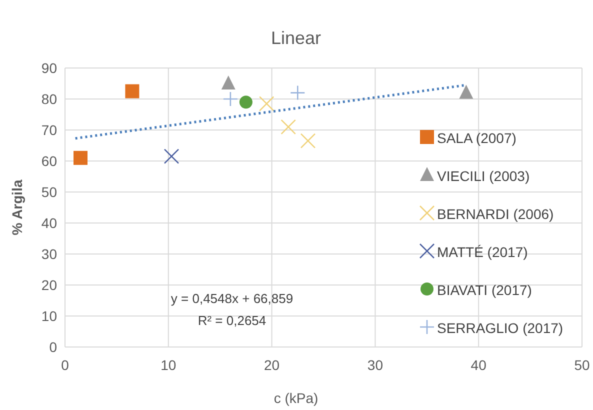 The width and height of the screenshot is (593, 410). I want to click on y-tick-label: 20, so click(49, 285).